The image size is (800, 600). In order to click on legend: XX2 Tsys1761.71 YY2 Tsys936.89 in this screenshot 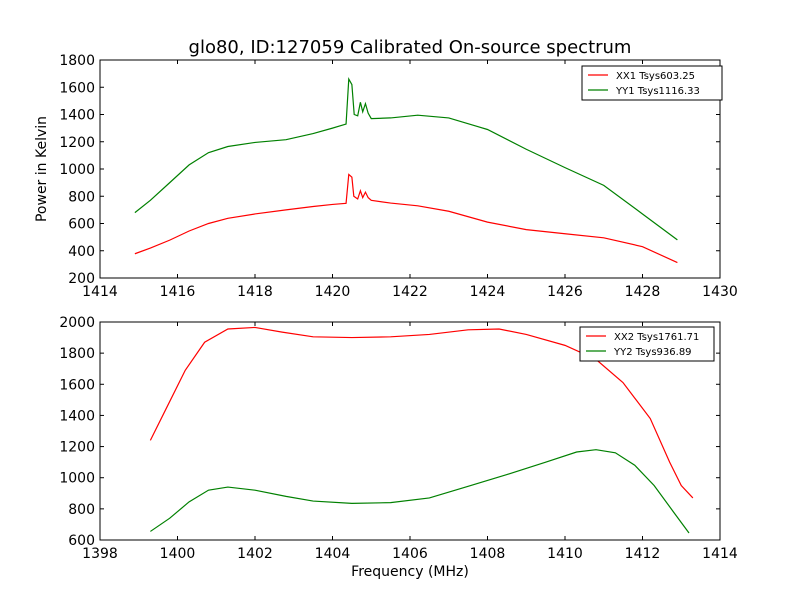, I will do `click(647, 344)`.